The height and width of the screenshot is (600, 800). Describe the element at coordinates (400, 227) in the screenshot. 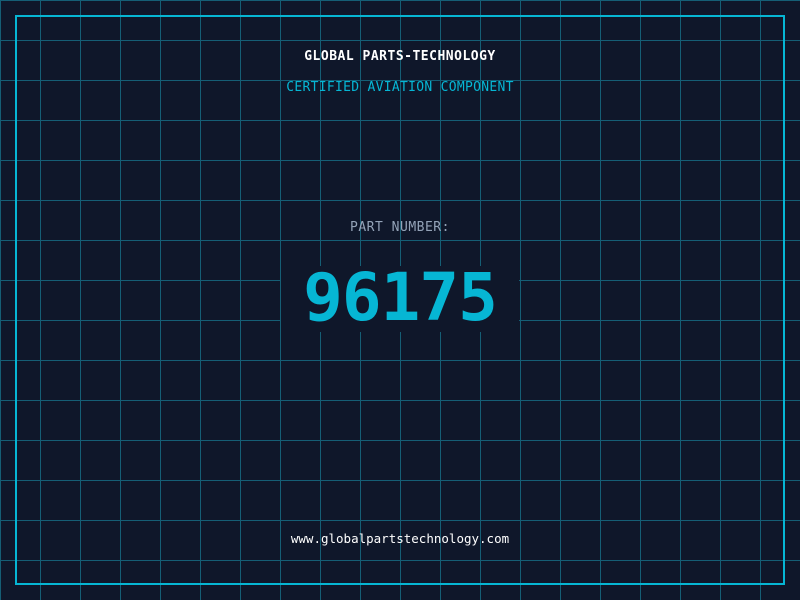

I see `part-number-label: PART NUMBER:` at that location.